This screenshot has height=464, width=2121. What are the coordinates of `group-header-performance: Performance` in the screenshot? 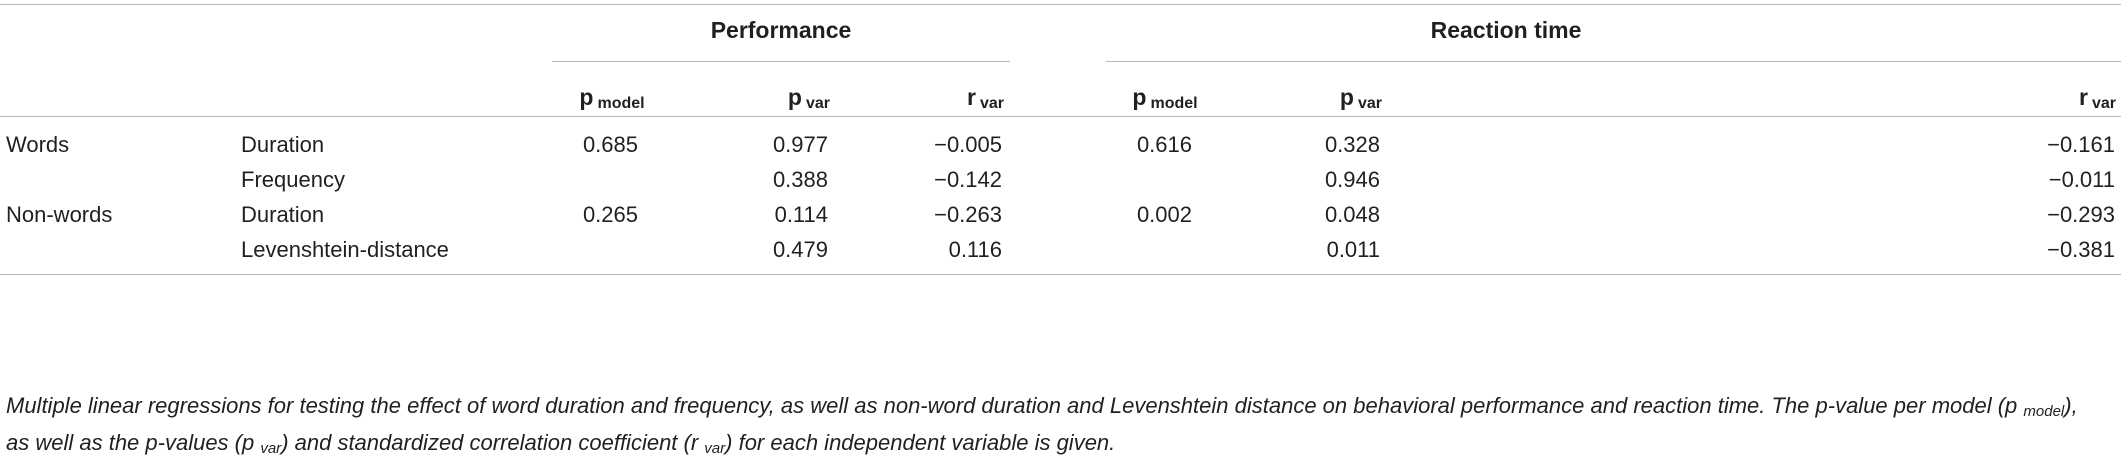 It's located at (781, 30).